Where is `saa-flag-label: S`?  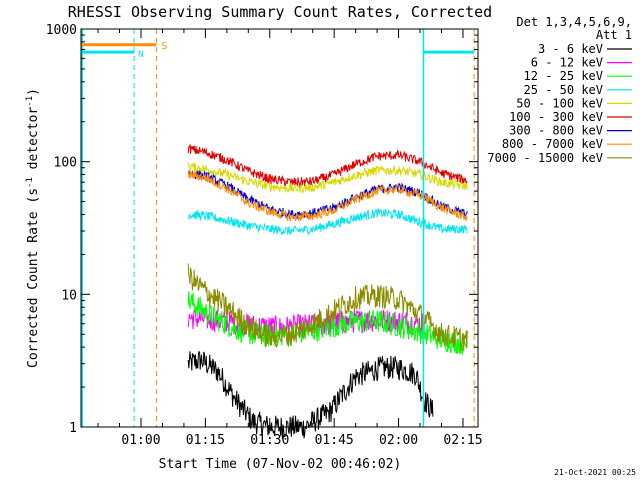 saa-flag-label: S is located at coordinates (164, 46).